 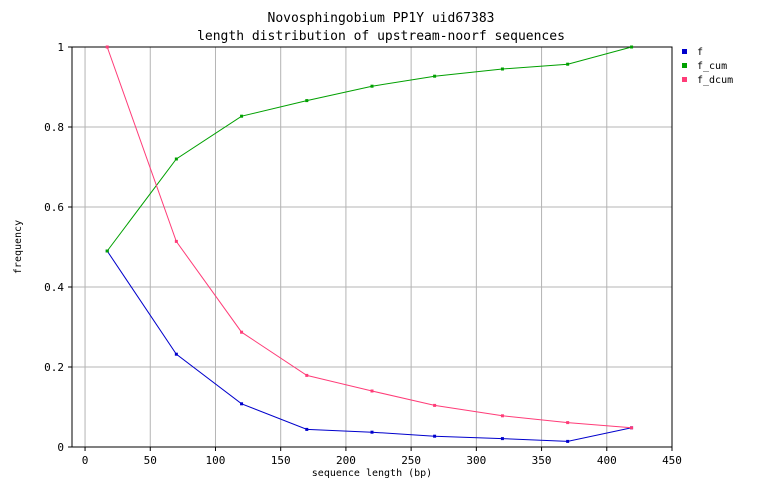 What do you see at coordinates (60, 47) in the screenshot?
I see `y-tick-label: 1` at bounding box center [60, 47].